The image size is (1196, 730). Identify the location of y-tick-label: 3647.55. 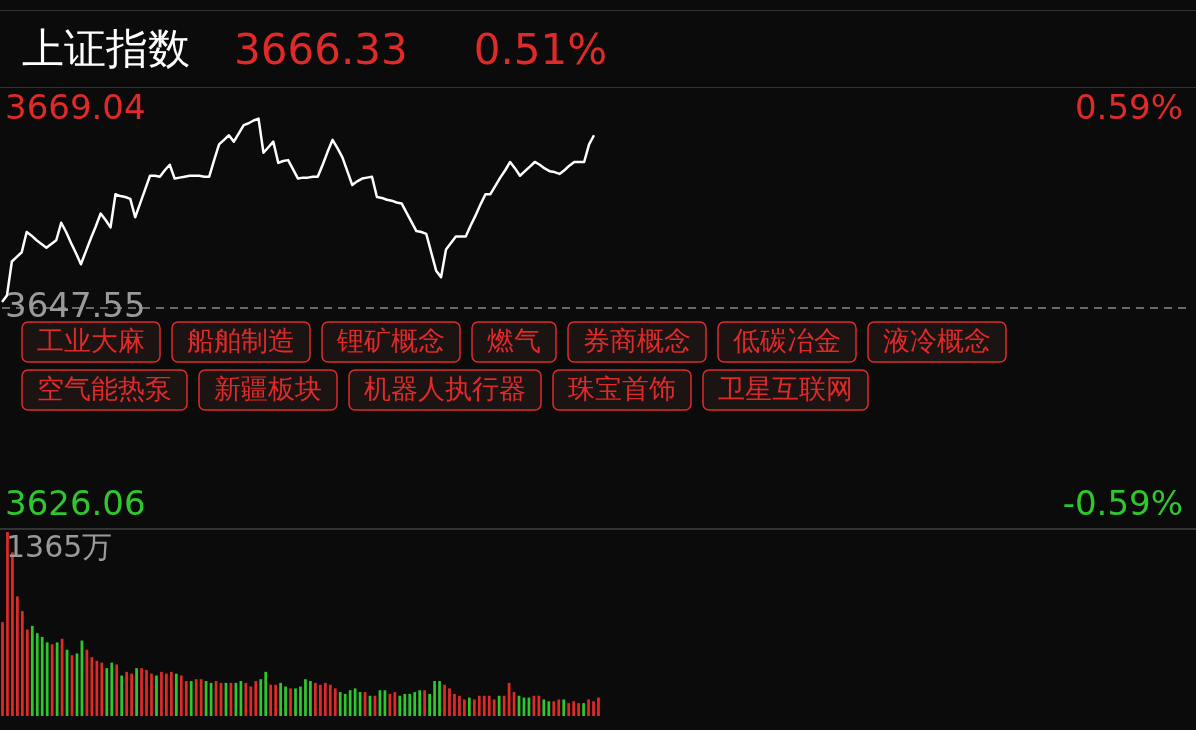
(75, 304).